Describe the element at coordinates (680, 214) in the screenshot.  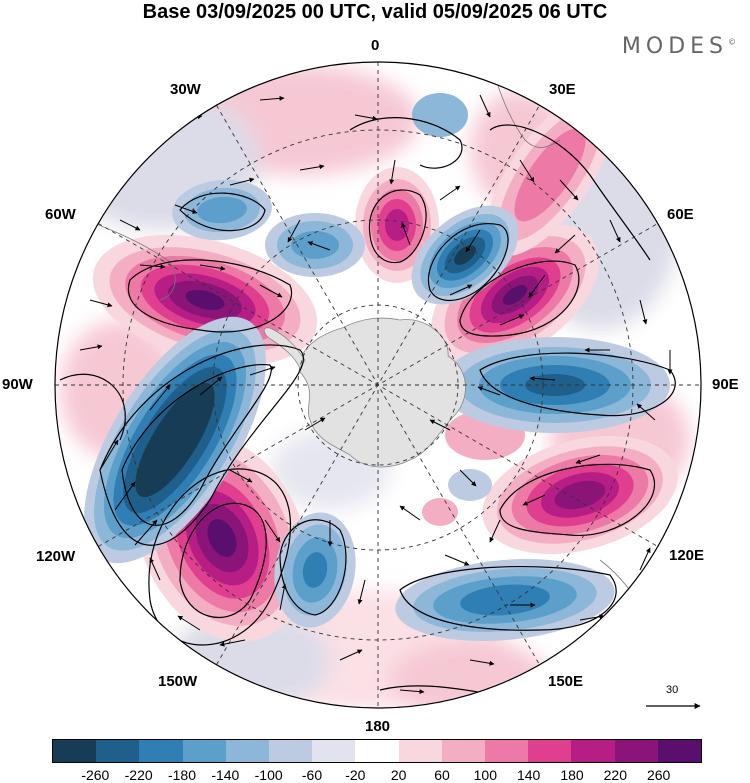
I see `lon-label-60e: 60E` at that location.